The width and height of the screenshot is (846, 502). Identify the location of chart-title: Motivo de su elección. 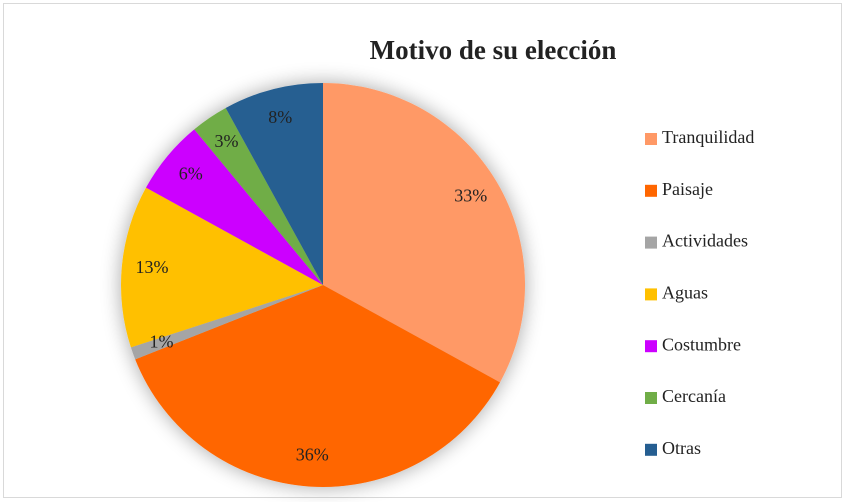
(493, 50).